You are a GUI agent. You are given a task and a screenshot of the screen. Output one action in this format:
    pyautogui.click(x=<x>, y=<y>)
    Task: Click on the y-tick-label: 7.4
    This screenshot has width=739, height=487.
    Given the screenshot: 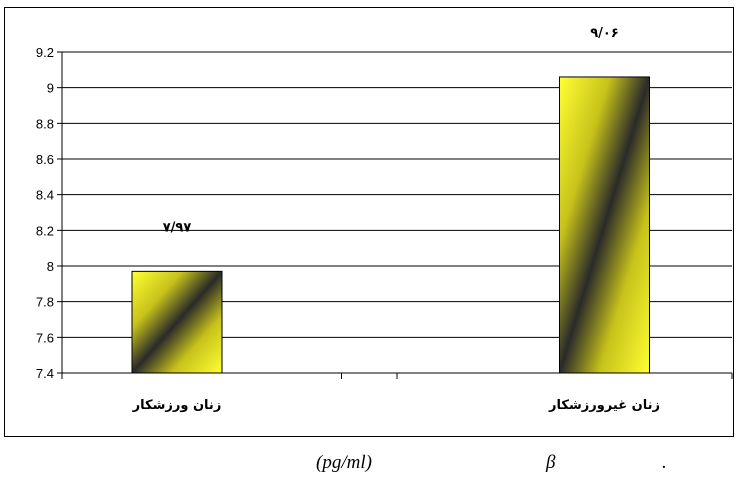 What is the action you would take?
    pyautogui.click(x=45, y=373)
    